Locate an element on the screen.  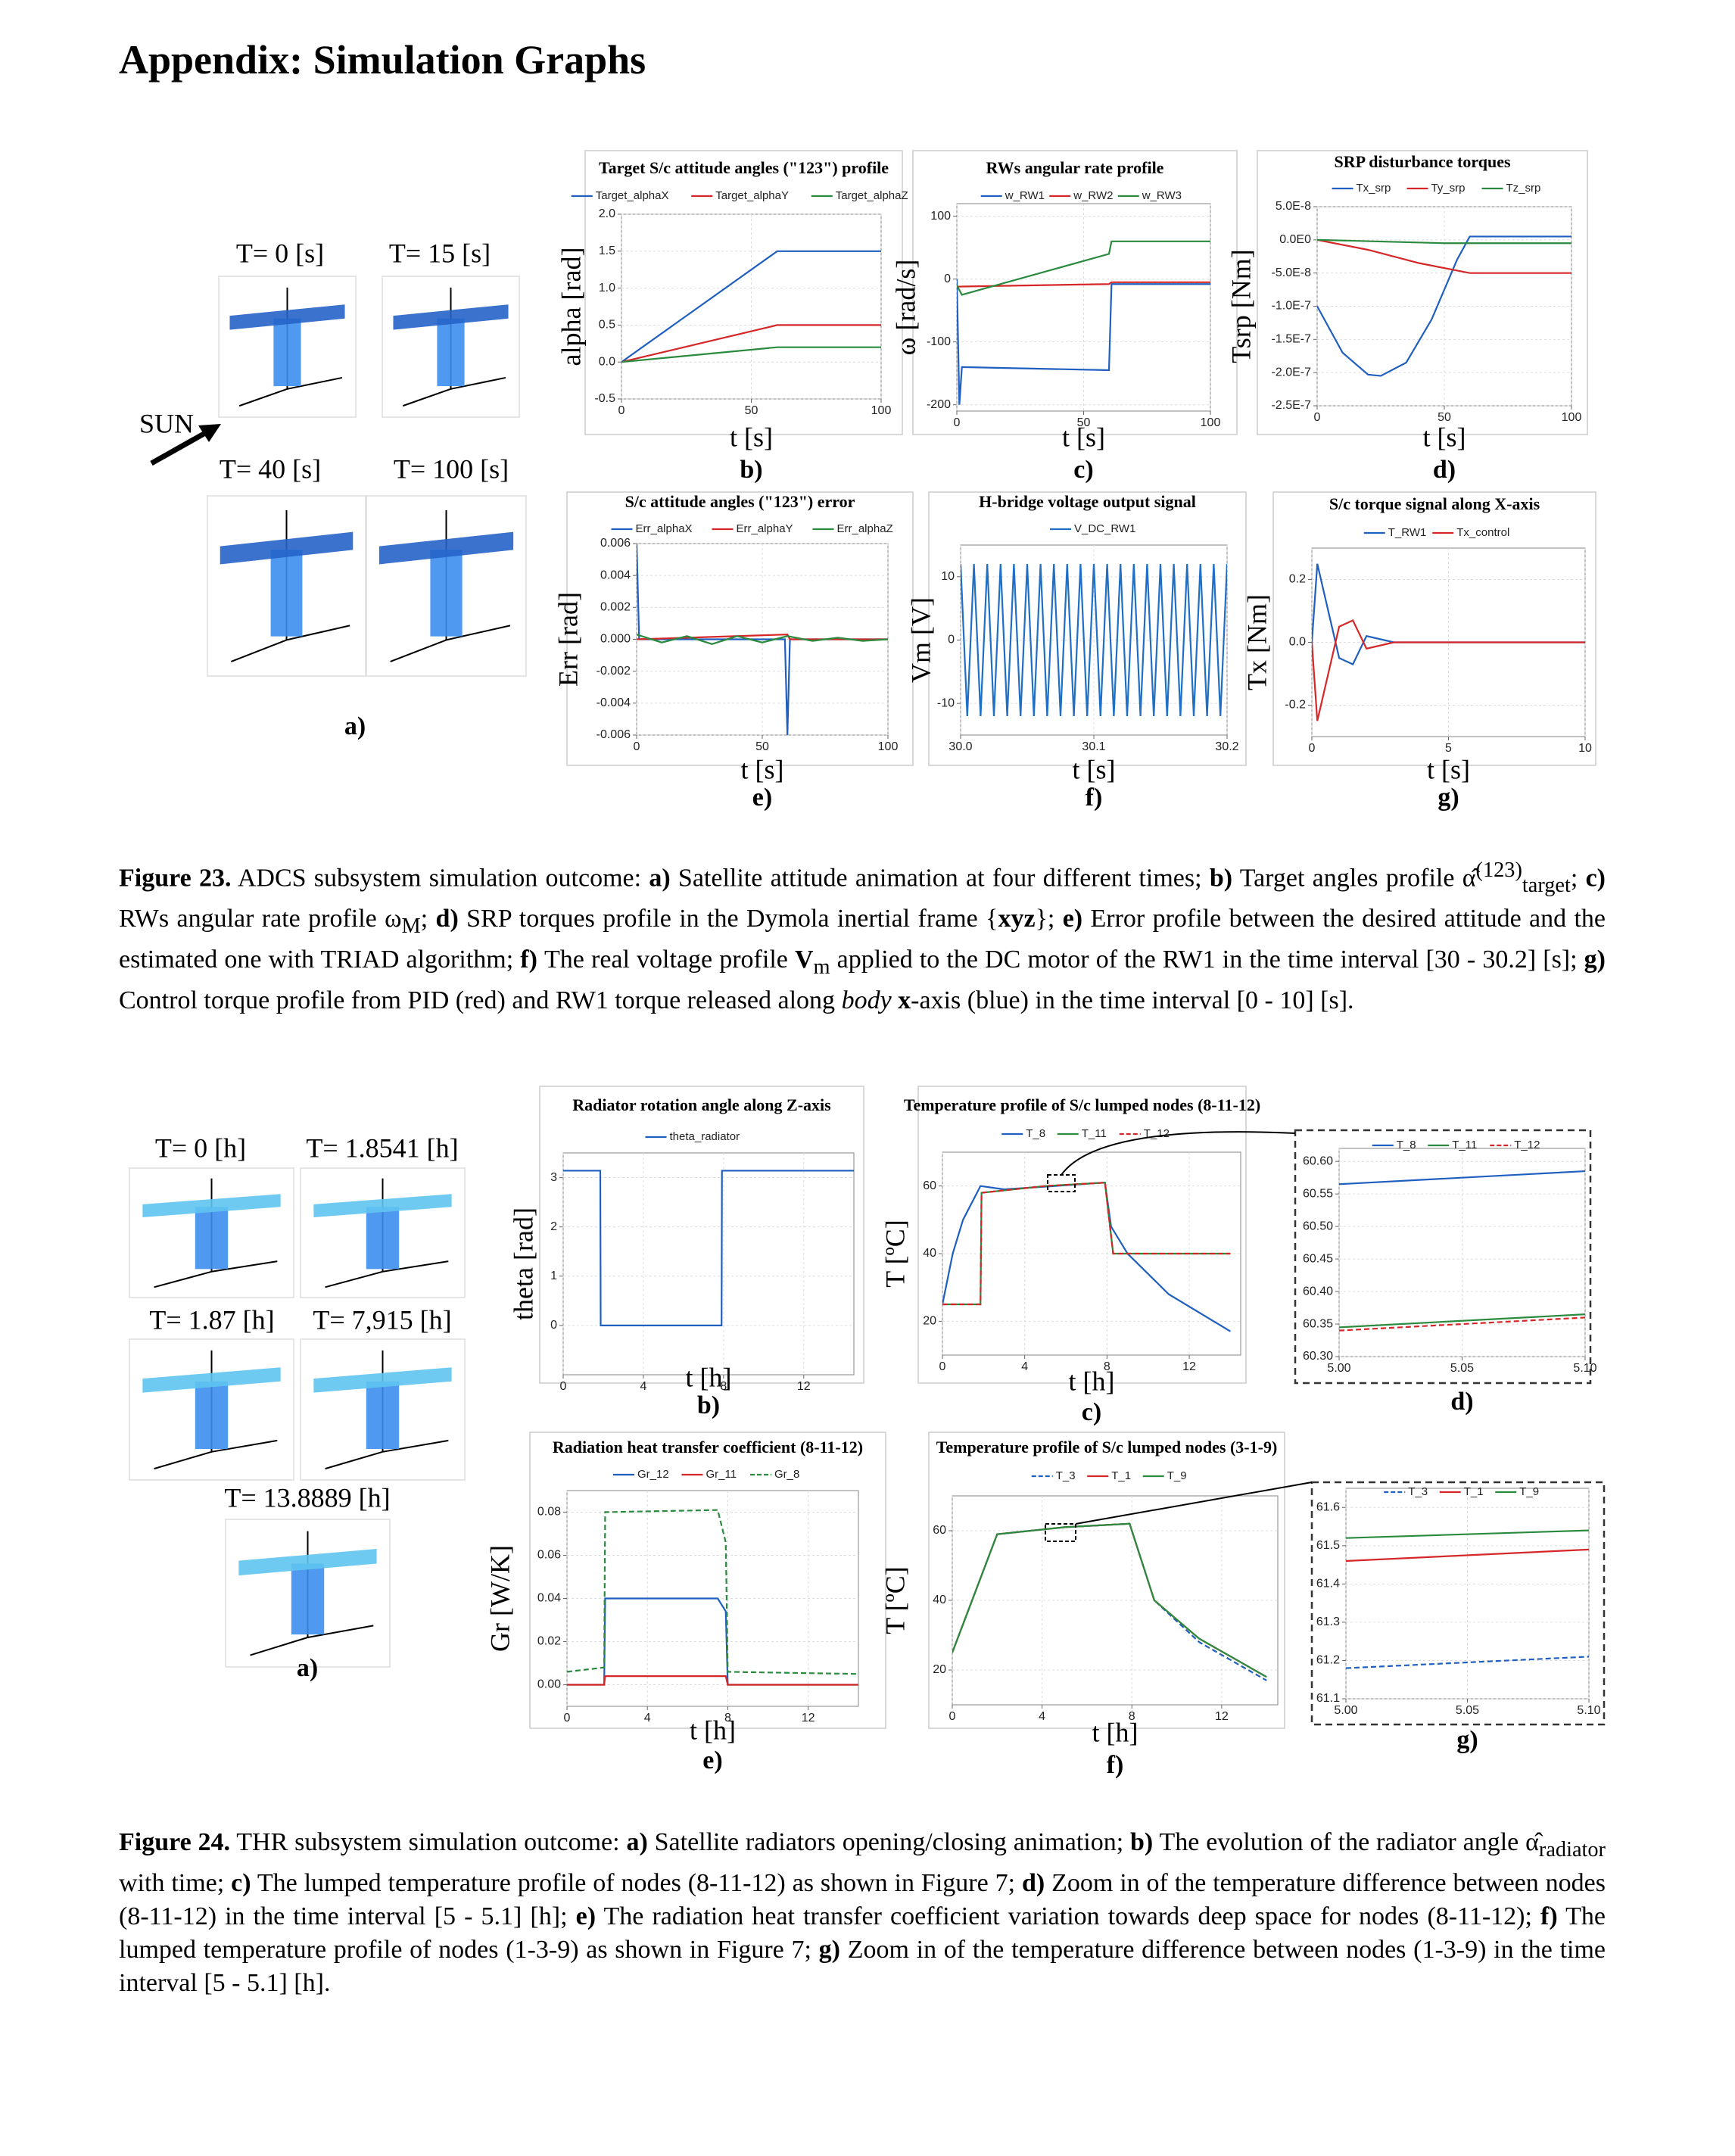
x-tick-label: 5.10 is located at coordinates (1585, 1368).